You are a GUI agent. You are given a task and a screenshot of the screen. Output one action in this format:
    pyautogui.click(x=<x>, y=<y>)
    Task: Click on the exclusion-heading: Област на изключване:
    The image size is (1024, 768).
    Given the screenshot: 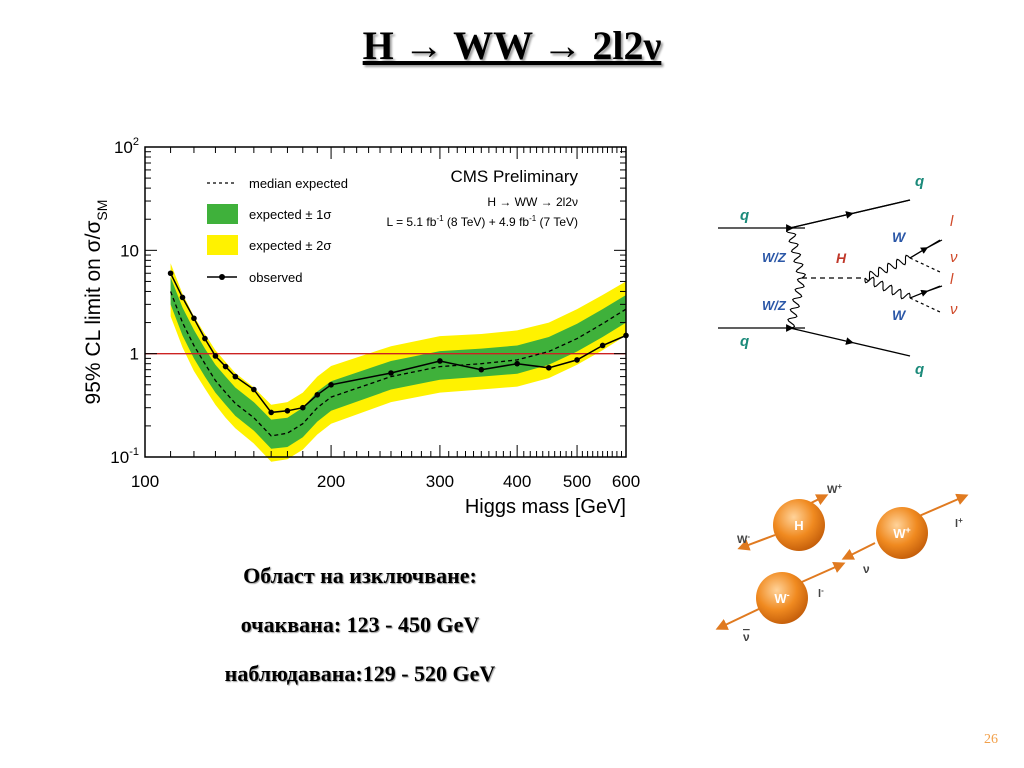 What is the action you would take?
    pyautogui.click(x=360, y=575)
    